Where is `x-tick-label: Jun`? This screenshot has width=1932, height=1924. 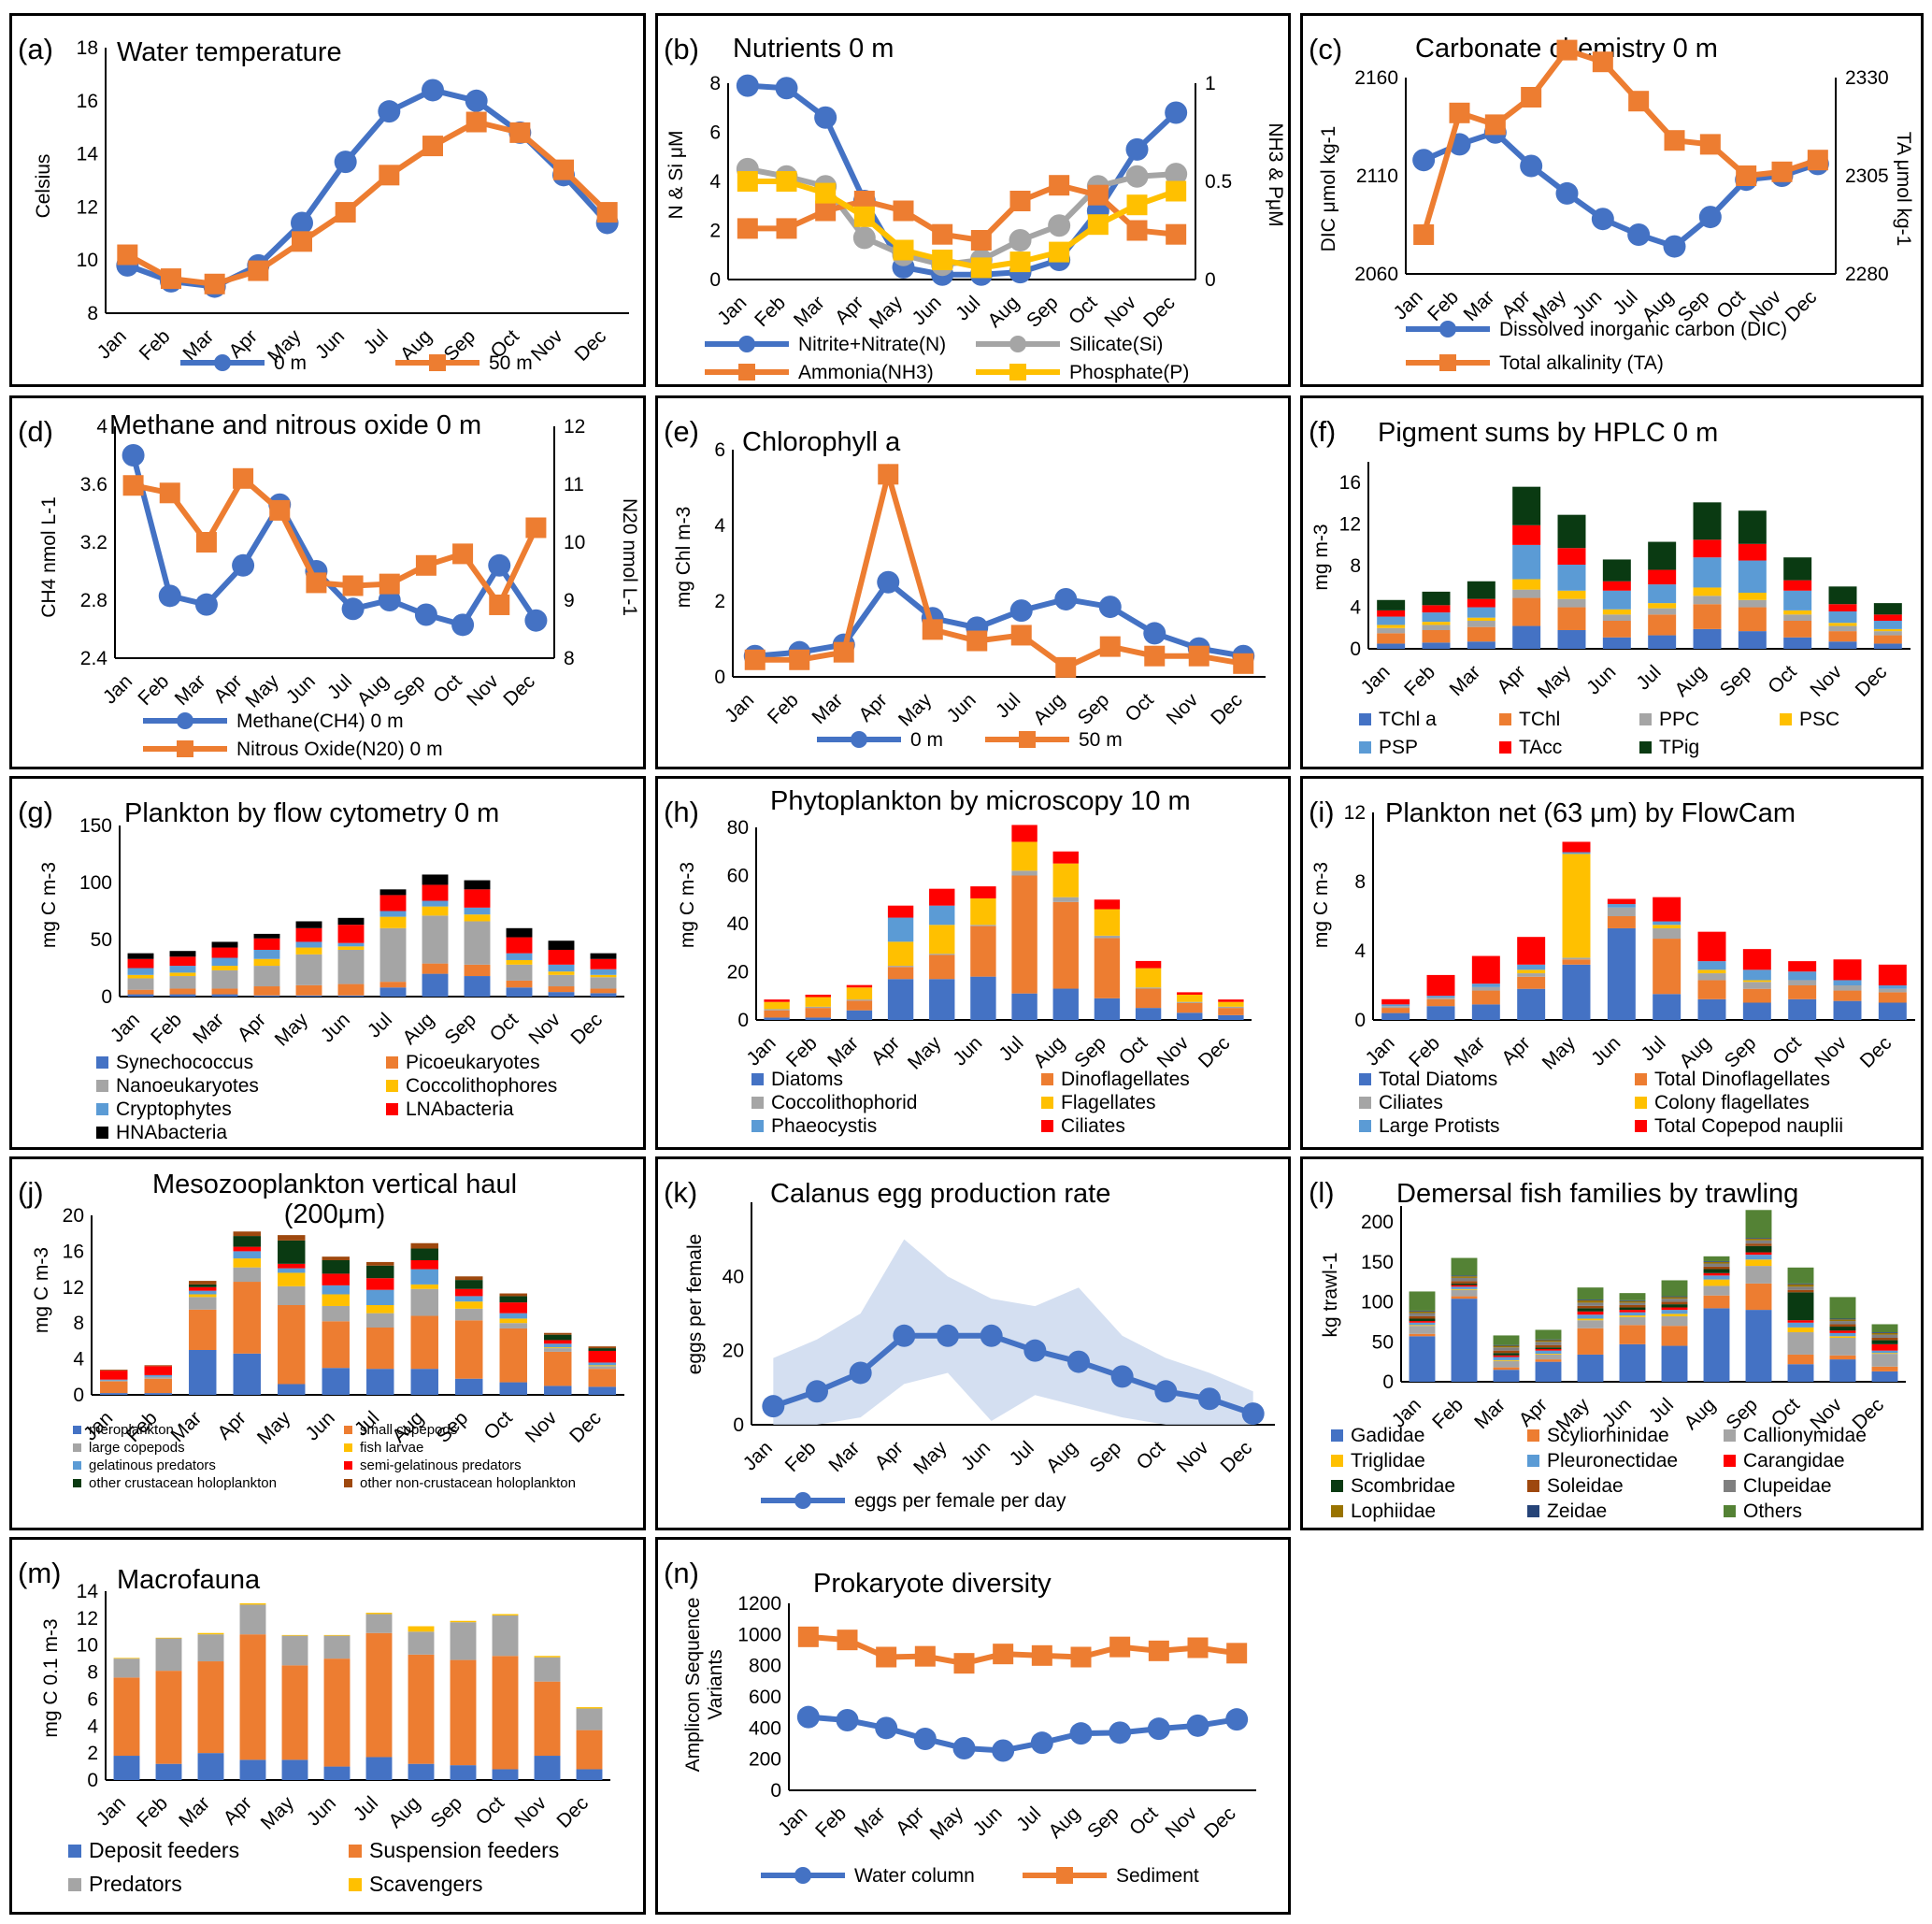 x-tick-label: Jun is located at coordinates (987, 1821).